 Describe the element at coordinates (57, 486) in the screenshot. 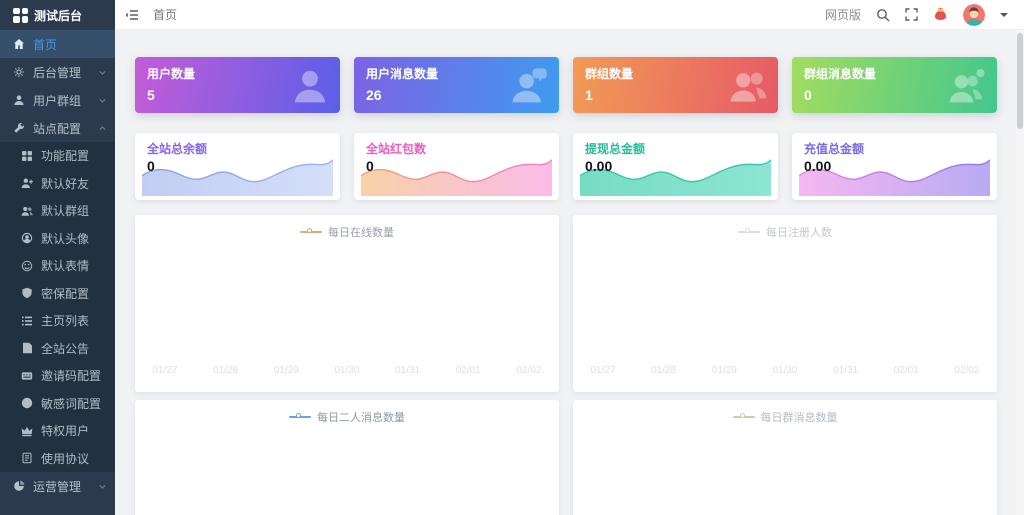

I see `sidebar-item-operations: 运营管理` at that location.